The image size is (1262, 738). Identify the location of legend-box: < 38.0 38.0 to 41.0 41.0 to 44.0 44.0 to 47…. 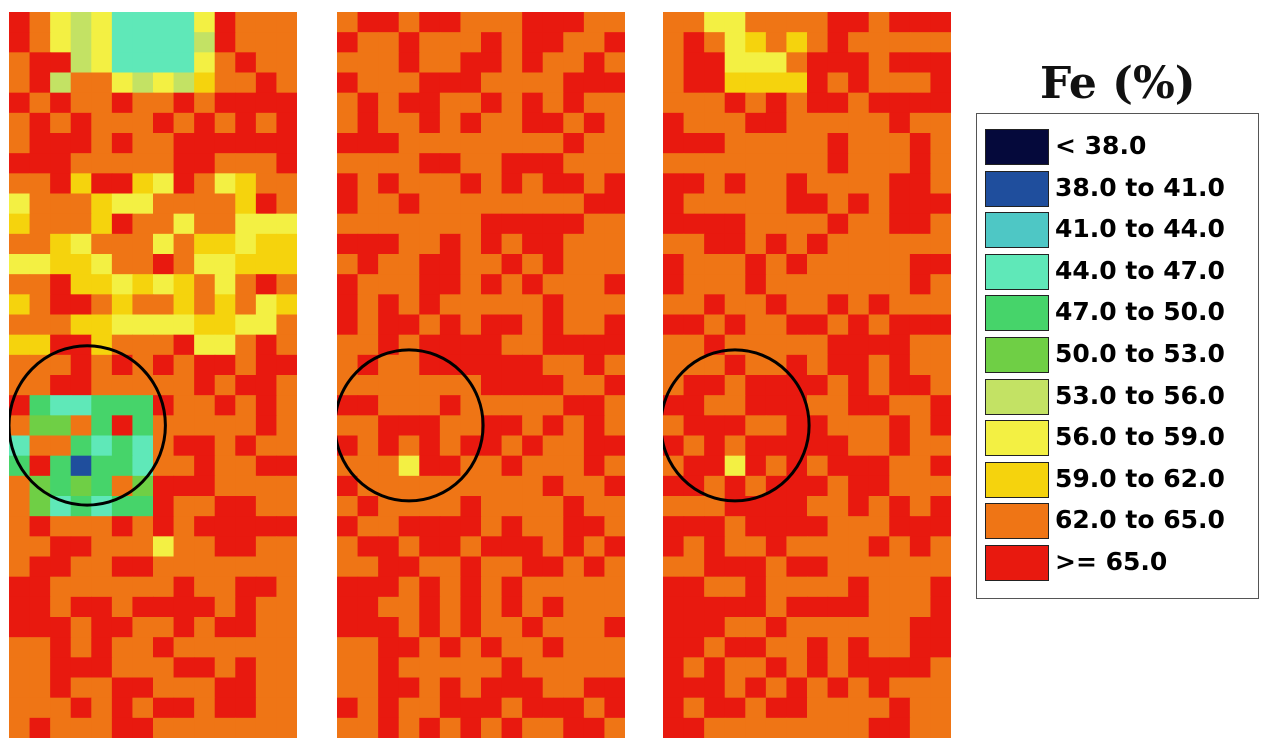
(1117, 356).